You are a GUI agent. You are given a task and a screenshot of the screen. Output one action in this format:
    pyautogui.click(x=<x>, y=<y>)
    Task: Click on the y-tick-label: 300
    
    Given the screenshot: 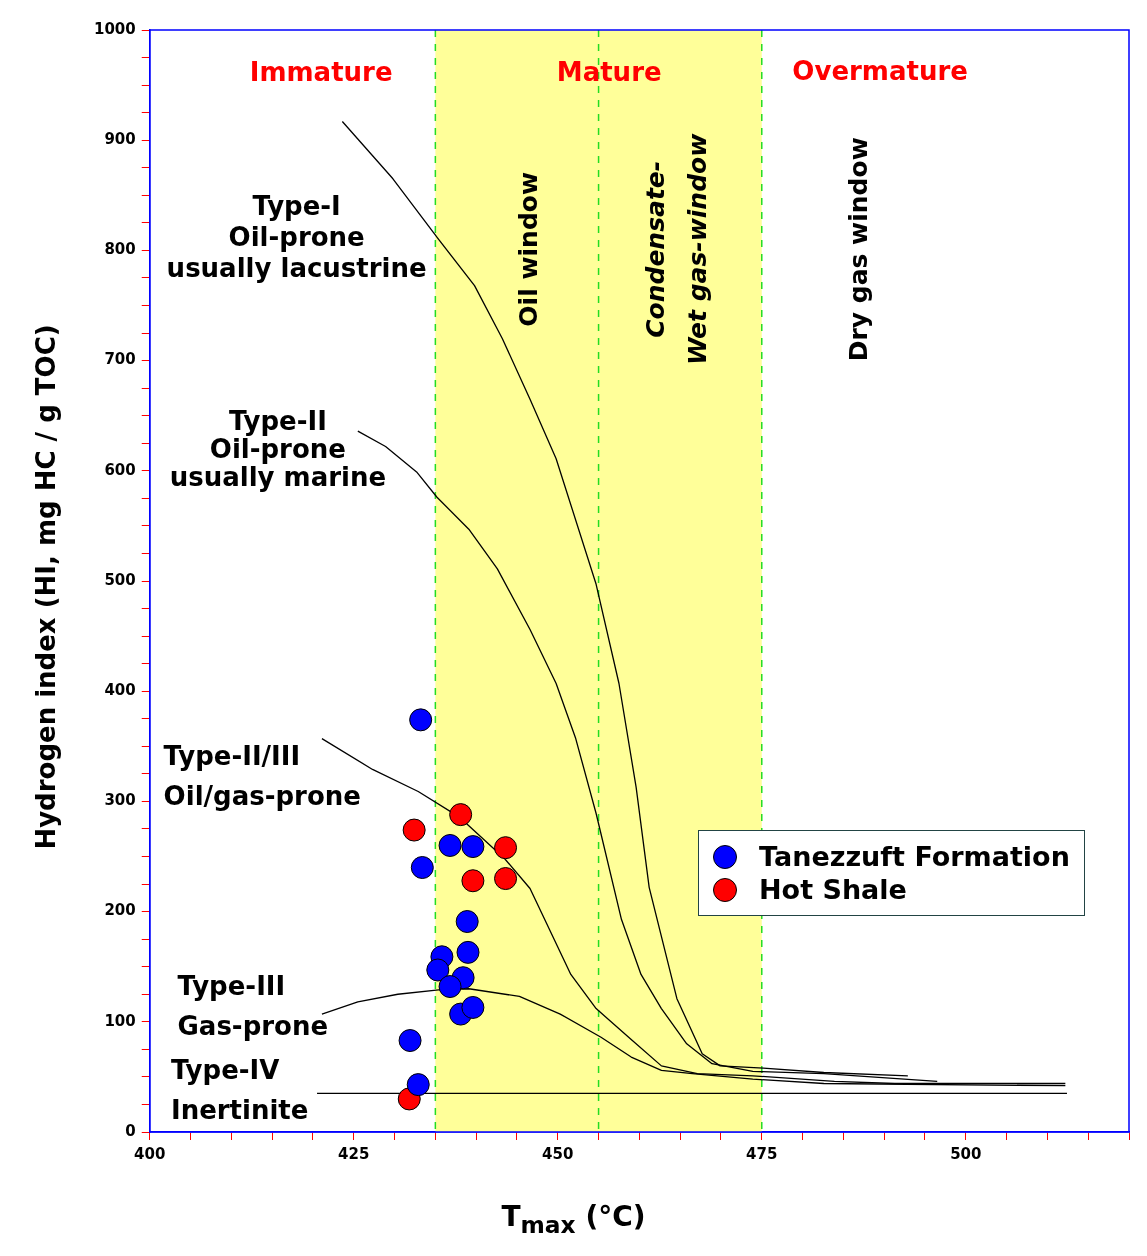 What is the action you would take?
    pyautogui.click(x=120, y=800)
    